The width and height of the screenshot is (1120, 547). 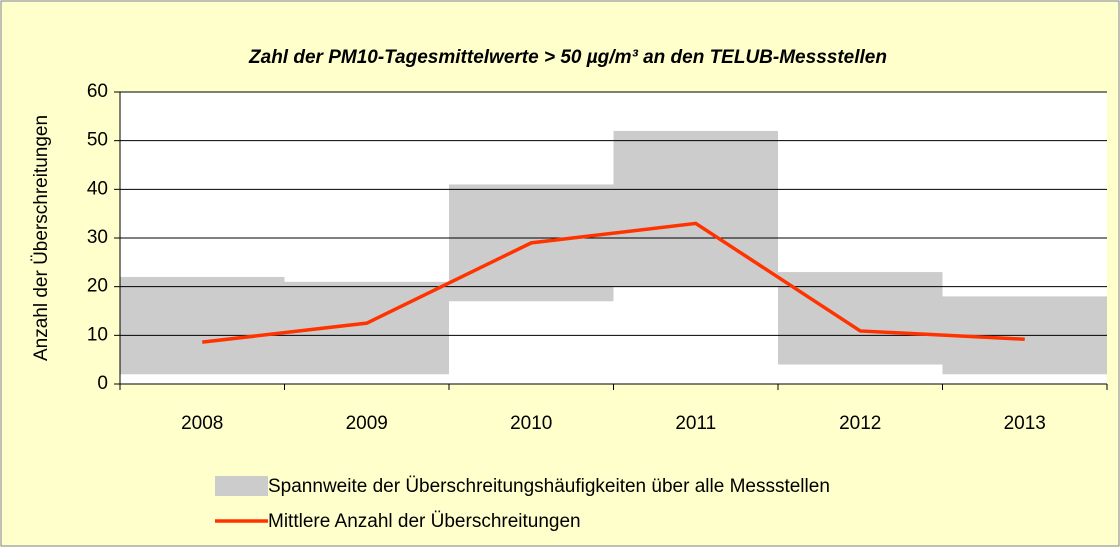 I want to click on y-tick-label: 40, so click(x=97, y=188).